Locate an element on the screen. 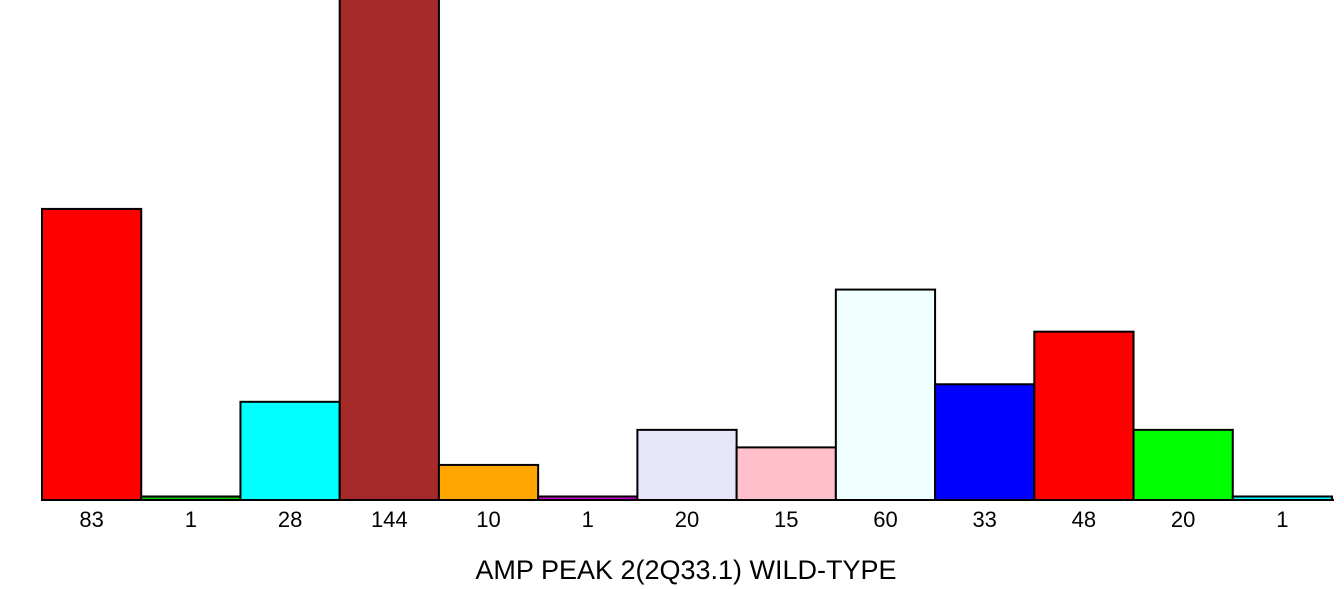  tick-label-4: 144 is located at coordinates (389, 519).